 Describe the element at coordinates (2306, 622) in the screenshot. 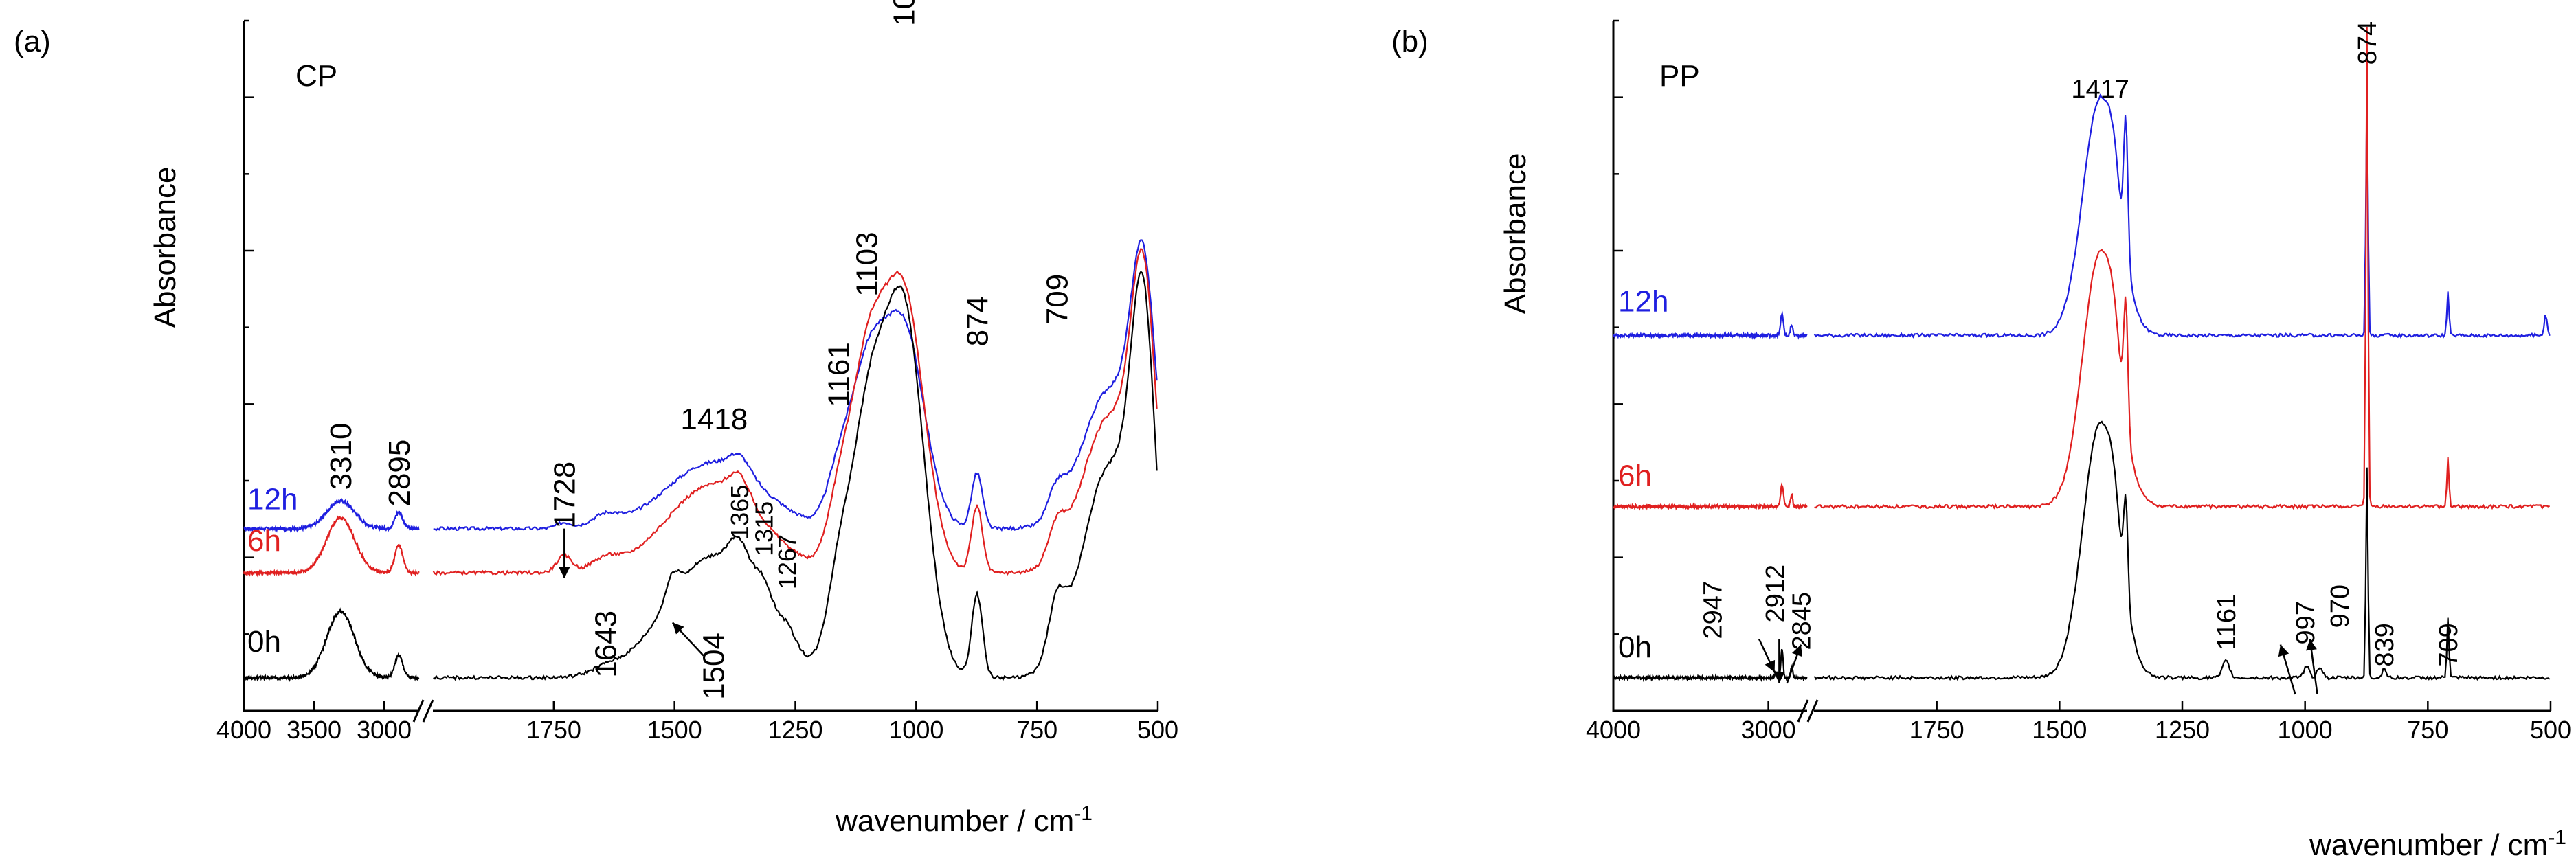

I see `peak-label: 997` at that location.